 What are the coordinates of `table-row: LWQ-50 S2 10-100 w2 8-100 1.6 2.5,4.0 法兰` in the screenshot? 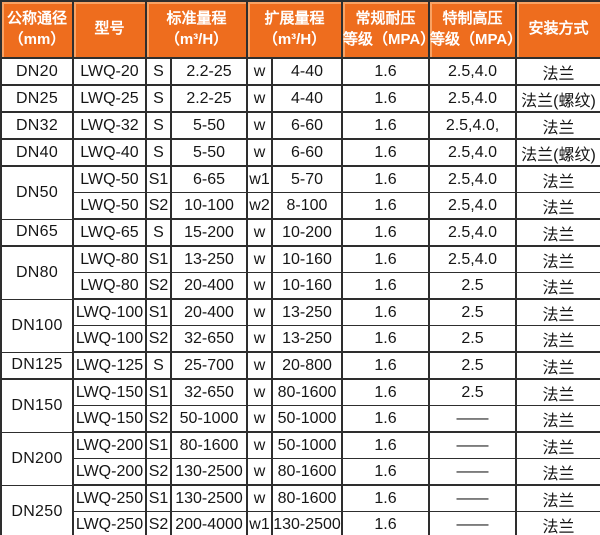 It's located at (300, 206).